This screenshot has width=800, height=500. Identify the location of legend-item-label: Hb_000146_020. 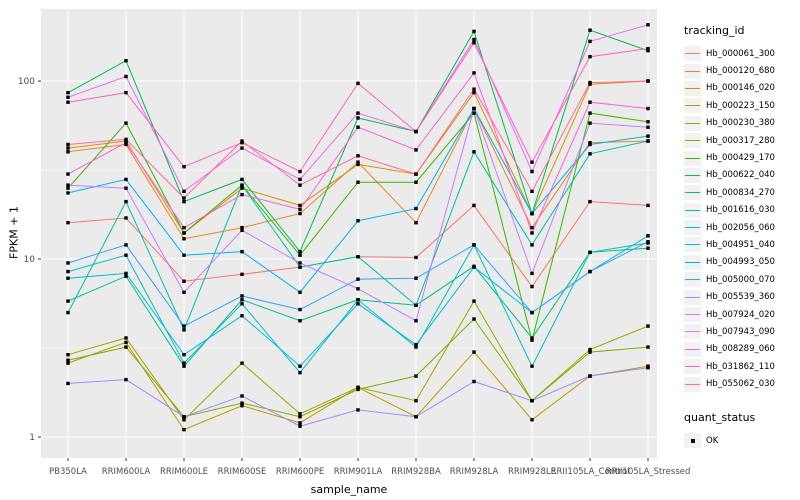
(740, 88).